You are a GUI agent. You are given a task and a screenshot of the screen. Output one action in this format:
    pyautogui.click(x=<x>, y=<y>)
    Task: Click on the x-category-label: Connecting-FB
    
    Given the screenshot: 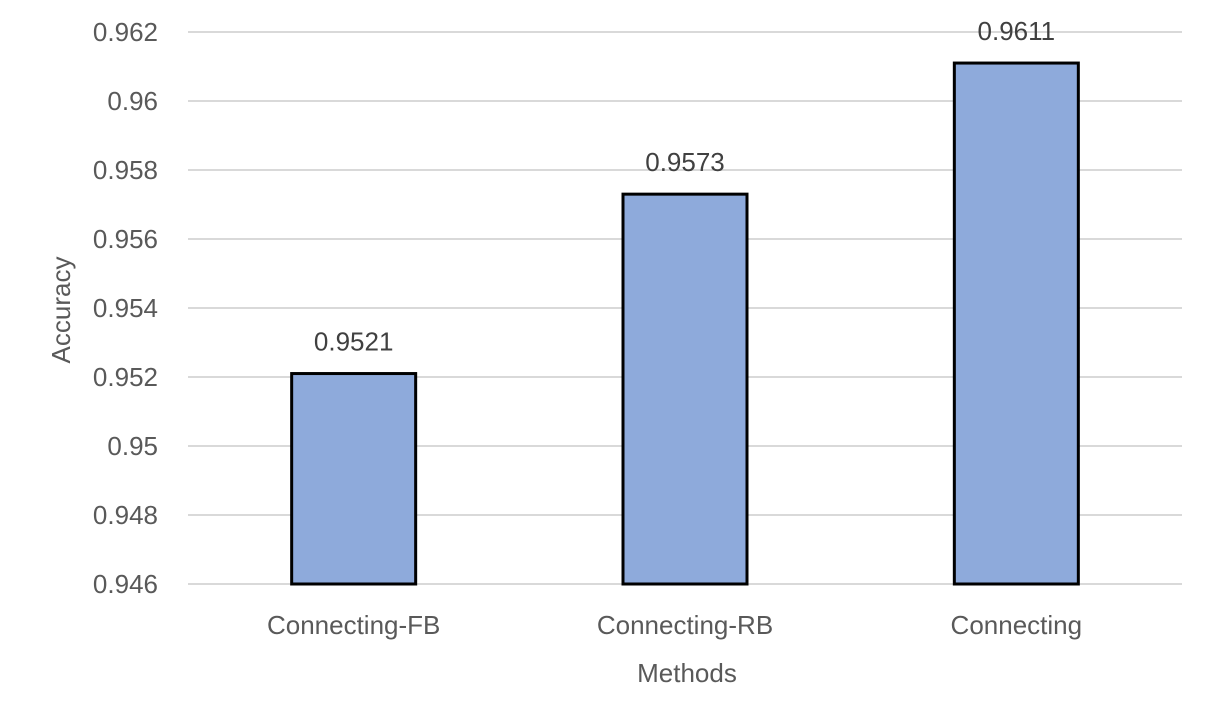 What is the action you would take?
    pyautogui.click(x=353, y=625)
    